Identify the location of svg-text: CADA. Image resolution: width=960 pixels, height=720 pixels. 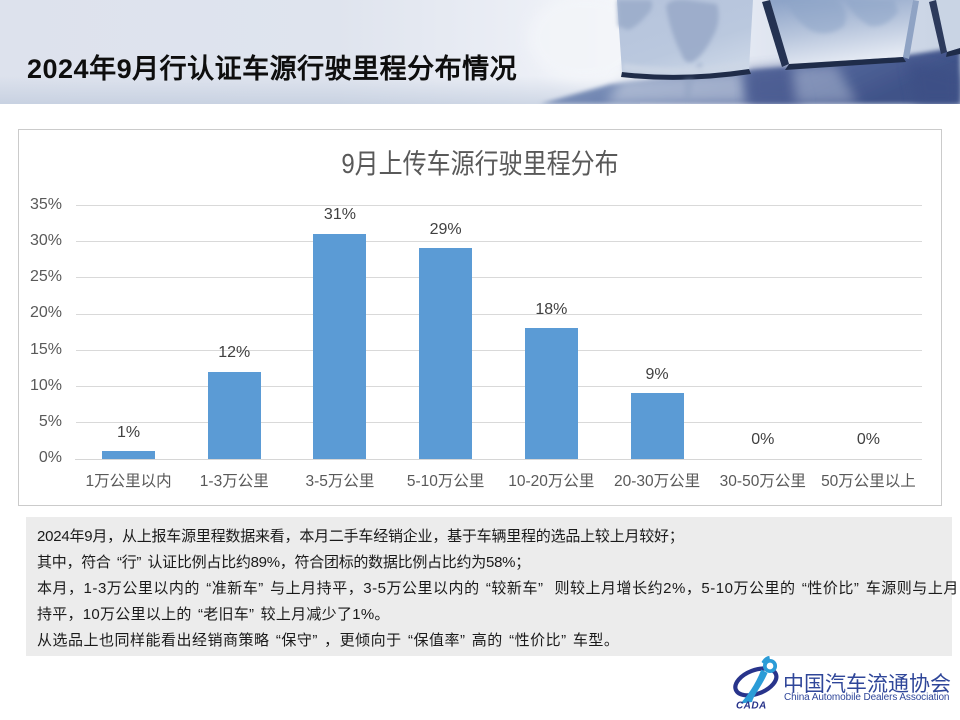
(751, 706).